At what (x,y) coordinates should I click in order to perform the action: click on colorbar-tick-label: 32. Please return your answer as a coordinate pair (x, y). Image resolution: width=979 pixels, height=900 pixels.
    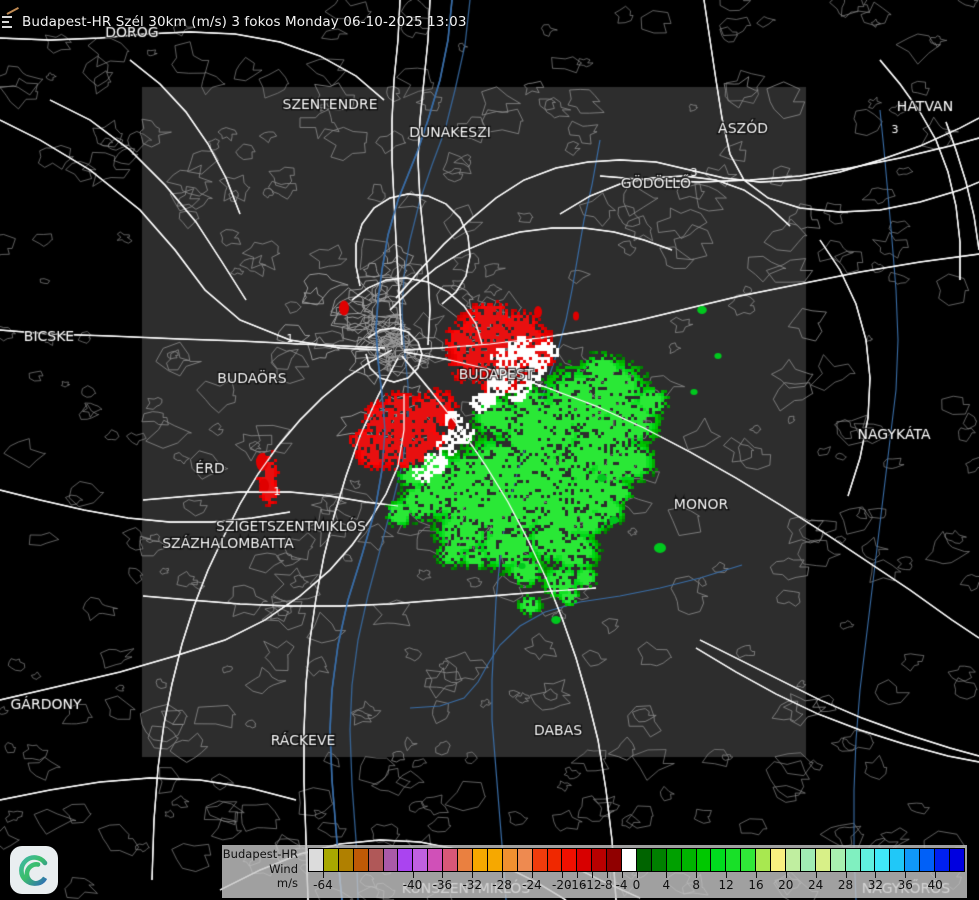
    Looking at the image, I should click on (875, 885).